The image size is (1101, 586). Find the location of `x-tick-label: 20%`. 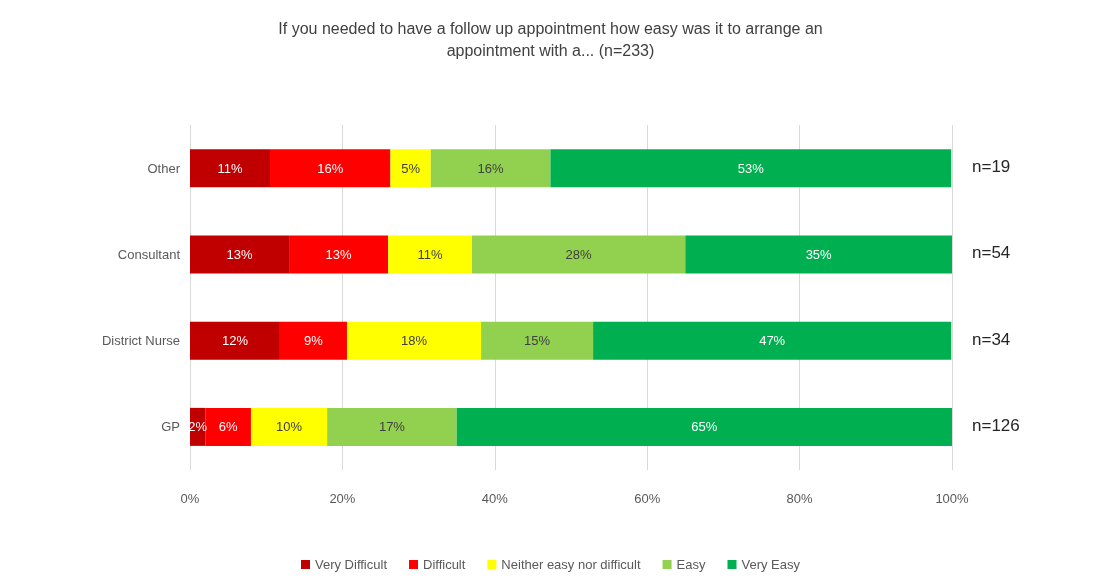

x-tick-label: 20% is located at coordinates (342, 498).